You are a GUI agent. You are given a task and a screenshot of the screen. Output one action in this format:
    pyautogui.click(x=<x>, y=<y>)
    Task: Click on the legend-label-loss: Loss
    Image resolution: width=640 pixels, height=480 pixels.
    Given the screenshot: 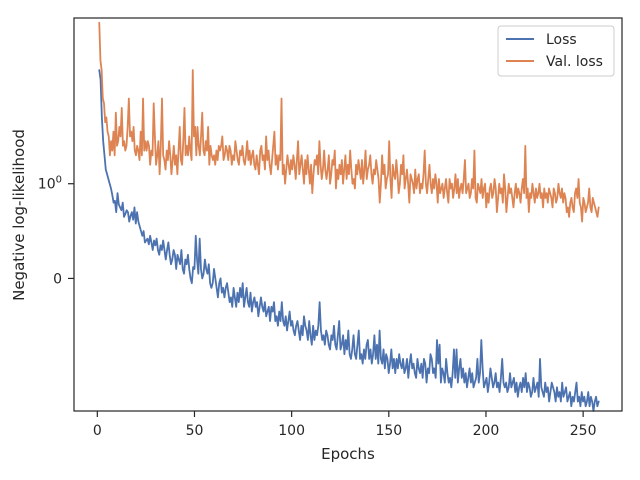 What is the action you would take?
    pyautogui.click(x=561, y=40)
    